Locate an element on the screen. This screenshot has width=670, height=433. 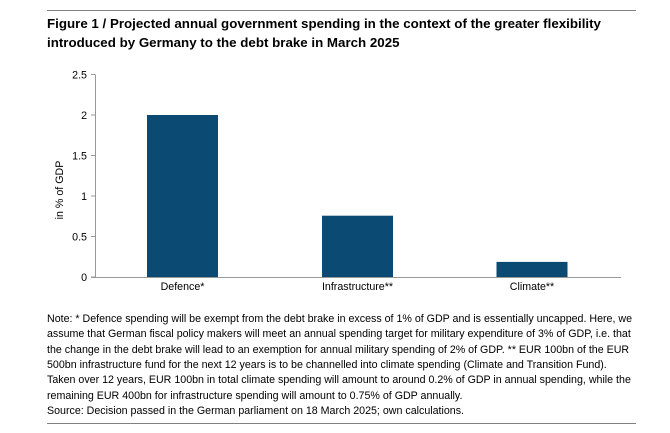
svg-text: in % of GDP is located at coordinates (60, 190).